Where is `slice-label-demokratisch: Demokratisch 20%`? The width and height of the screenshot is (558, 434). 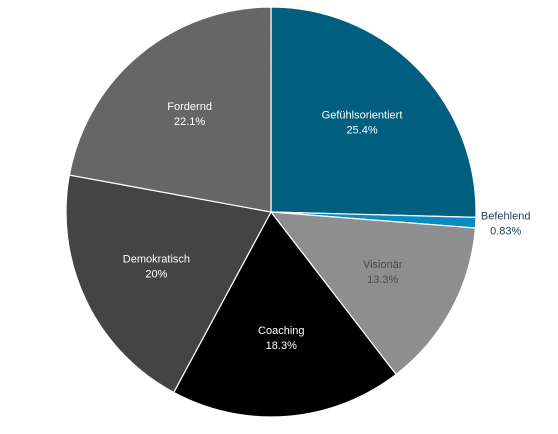
slice-label-demokratisch: Demokratisch 20% is located at coordinates (156, 266).